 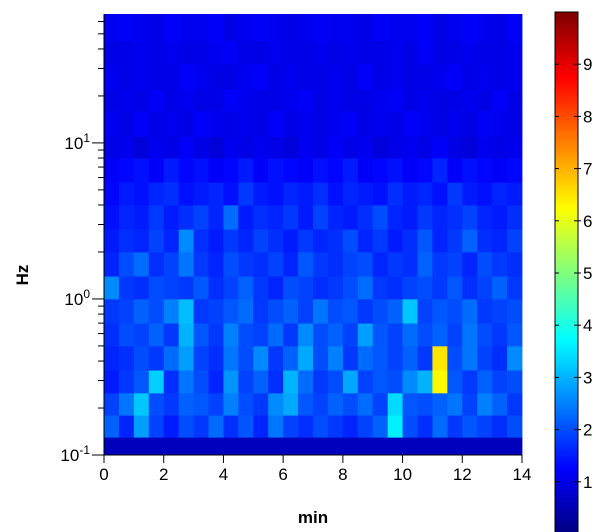 I want to click on colorbar-tick-label: 5, so click(x=587, y=273).